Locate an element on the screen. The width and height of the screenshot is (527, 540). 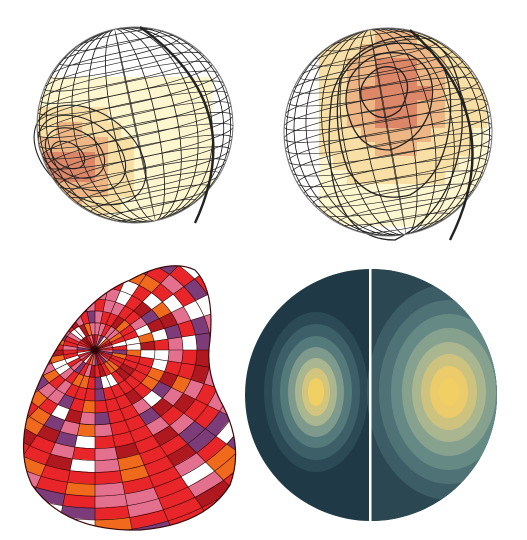
seam-line is located at coordinates (370, 395).